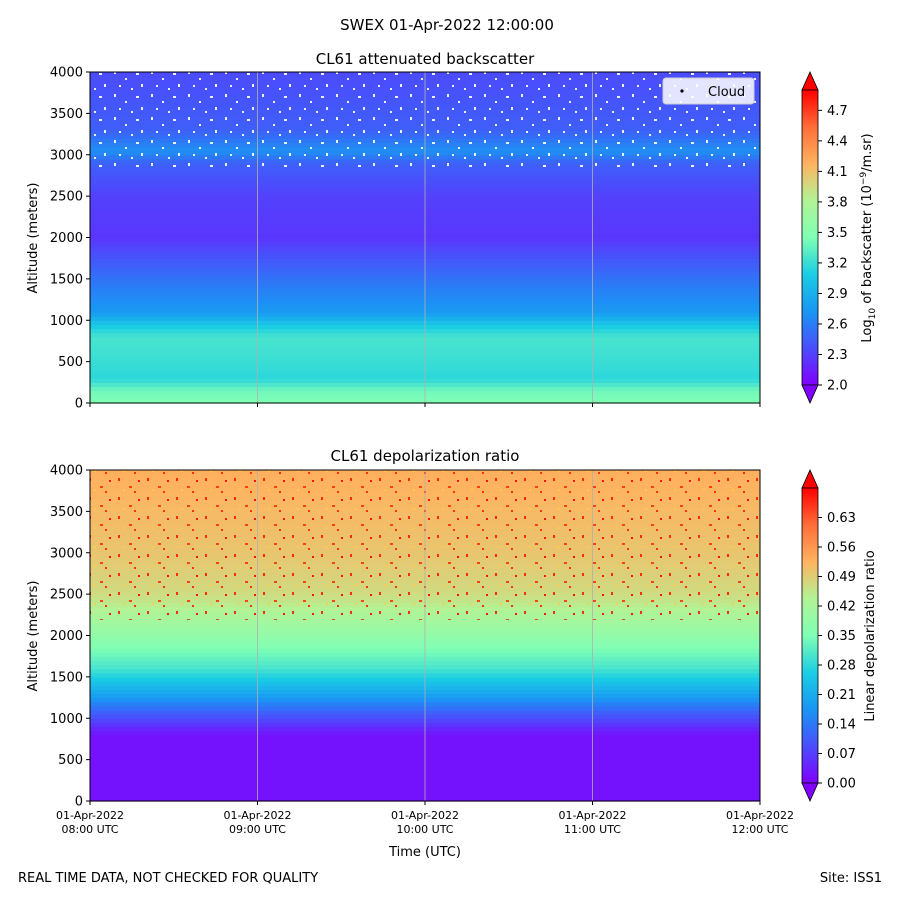 The width and height of the screenshot is (900, 900). I want to click on x-axis-label: Time (UTC), so click(424, 852).